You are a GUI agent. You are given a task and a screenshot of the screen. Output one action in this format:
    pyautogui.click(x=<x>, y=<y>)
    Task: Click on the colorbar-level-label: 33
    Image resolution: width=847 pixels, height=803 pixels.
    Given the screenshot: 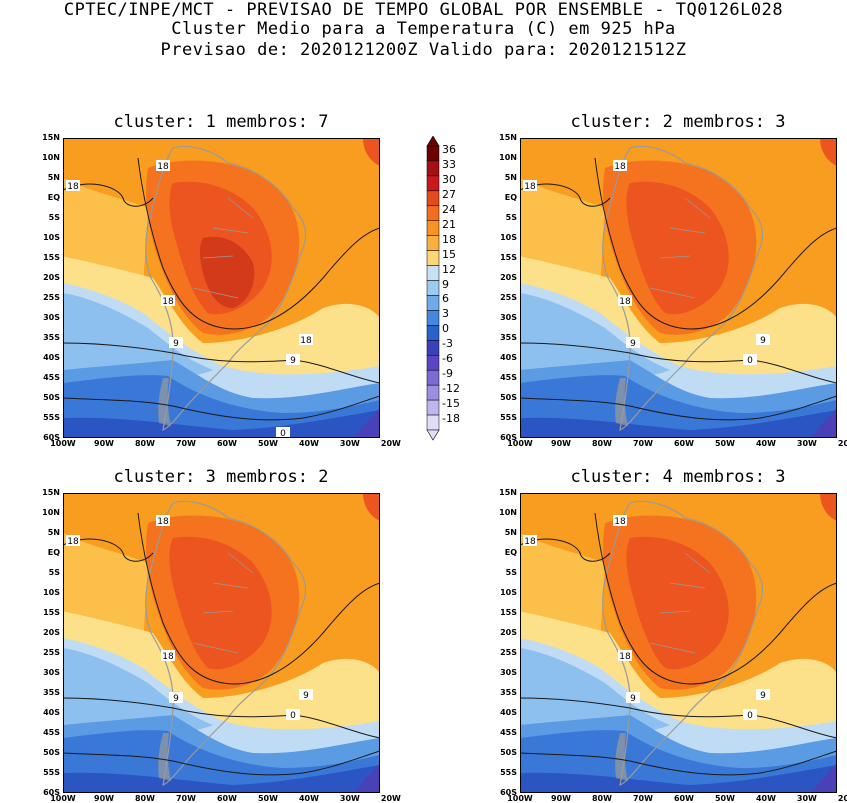 What is the action you would take?
    pyautogui.click(x=449, y=164)
    